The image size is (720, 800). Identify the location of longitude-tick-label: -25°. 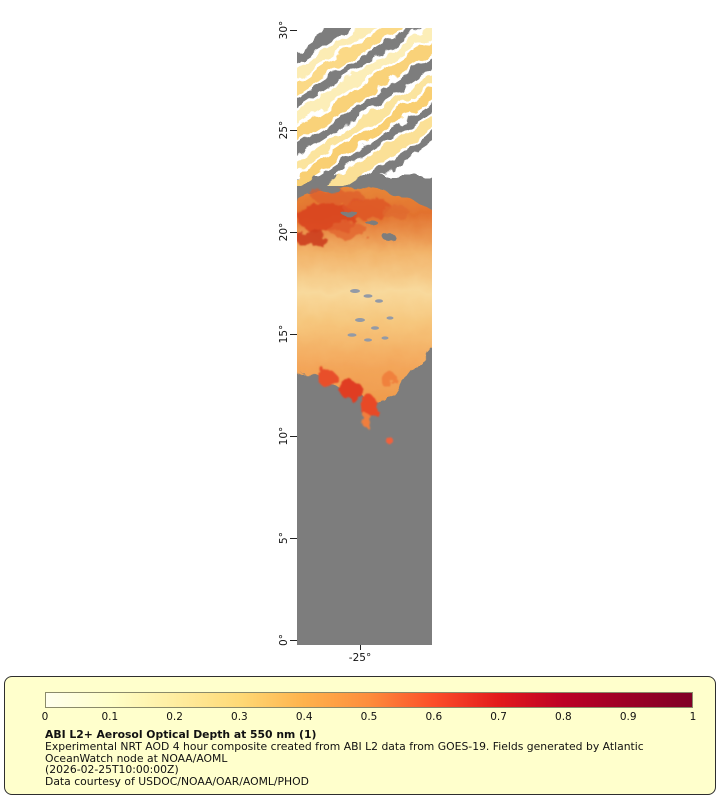
(360, 658).